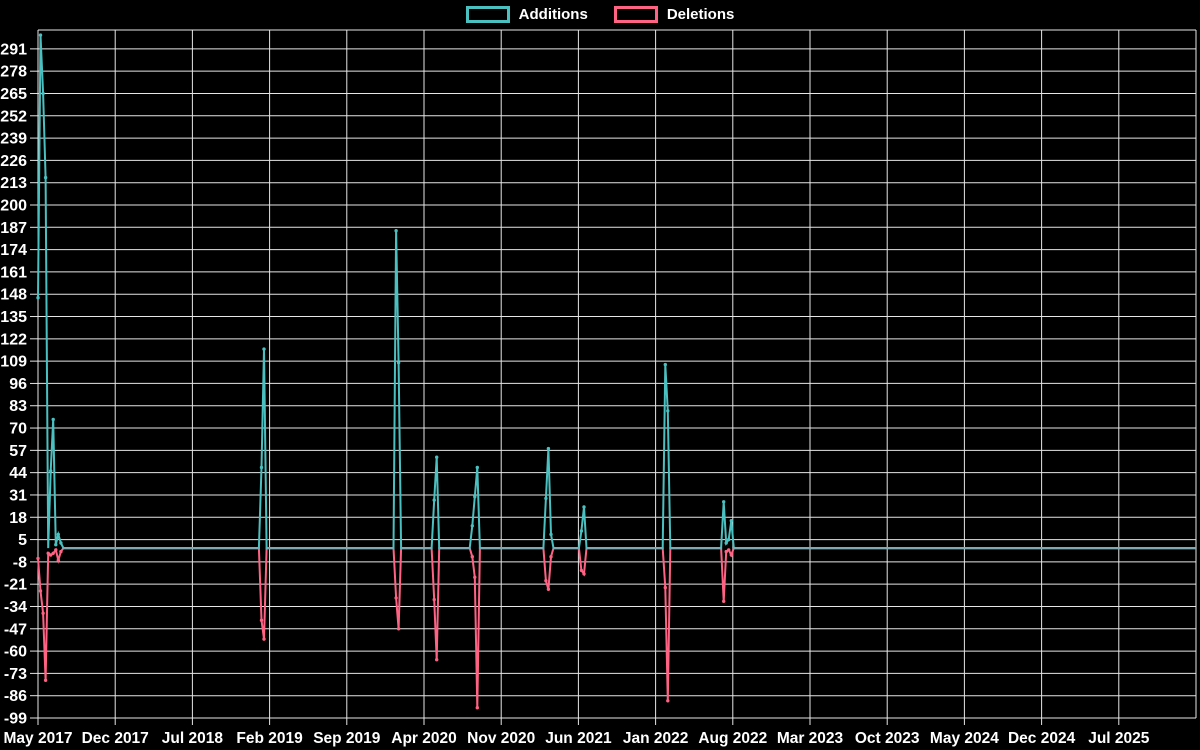  What do you see at coordinates (18, 406) in the screenshot?
I see `y-tick-label: 83` at bounding box center [18, 406].